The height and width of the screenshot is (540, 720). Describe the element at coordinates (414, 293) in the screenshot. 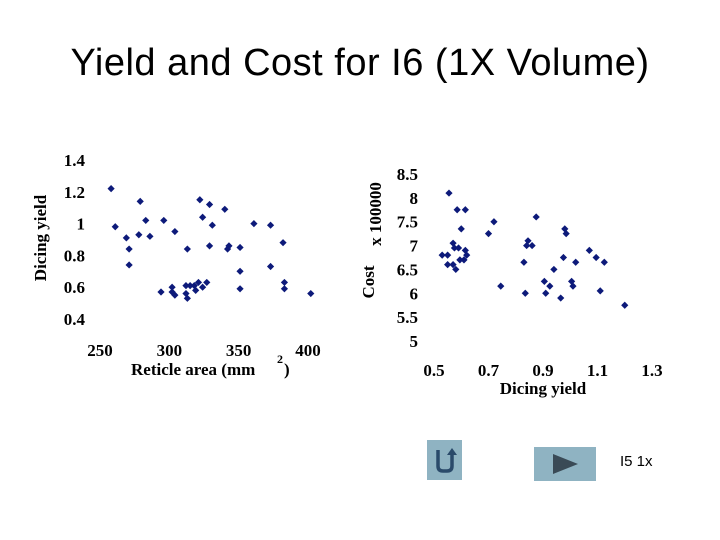

I see `chart2-ytick-label: 6` at that location.